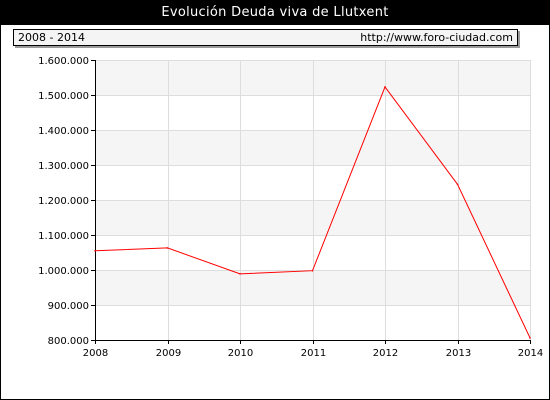  I want to click on y-tick-label: 1.300.000, so click(63, 166).